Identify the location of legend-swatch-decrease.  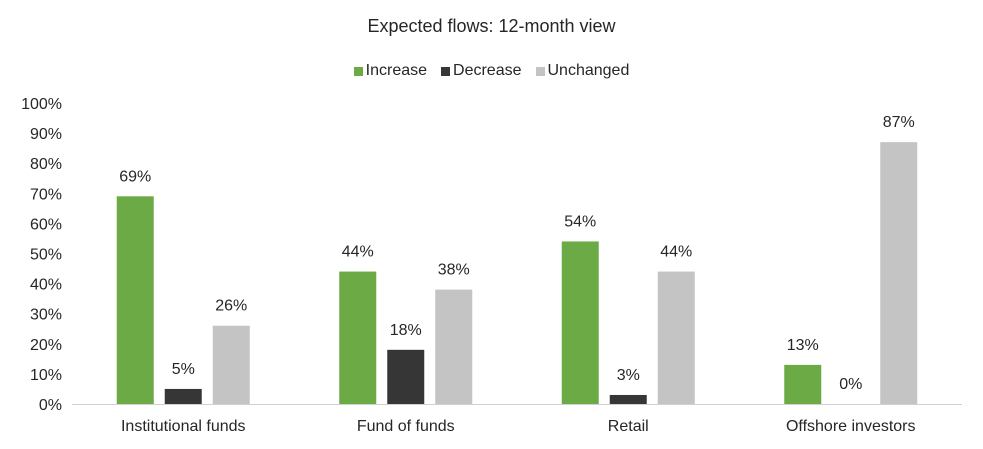
(446, 71).